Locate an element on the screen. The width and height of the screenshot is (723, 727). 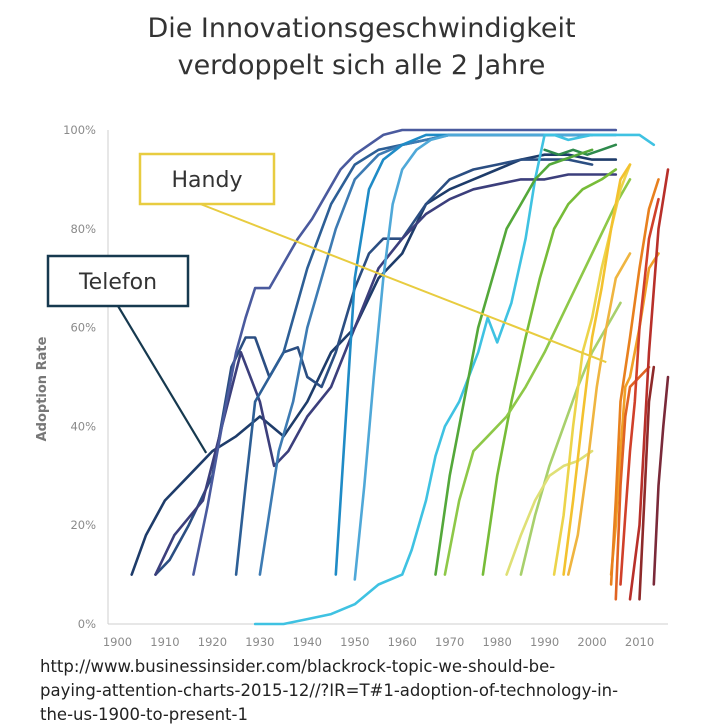
telefon-pointer-line is located at coordinates (162, 379).